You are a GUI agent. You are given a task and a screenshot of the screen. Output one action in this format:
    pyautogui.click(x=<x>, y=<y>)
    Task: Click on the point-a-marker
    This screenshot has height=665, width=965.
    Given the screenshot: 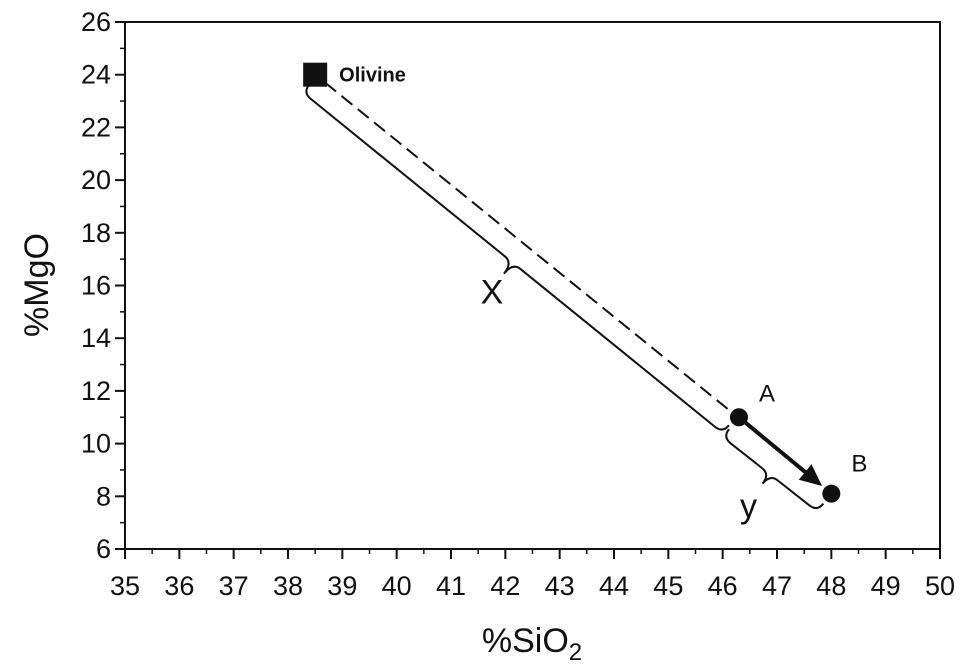 What is the action you would take?
    pyautogui.click(x=738, y=417)
    